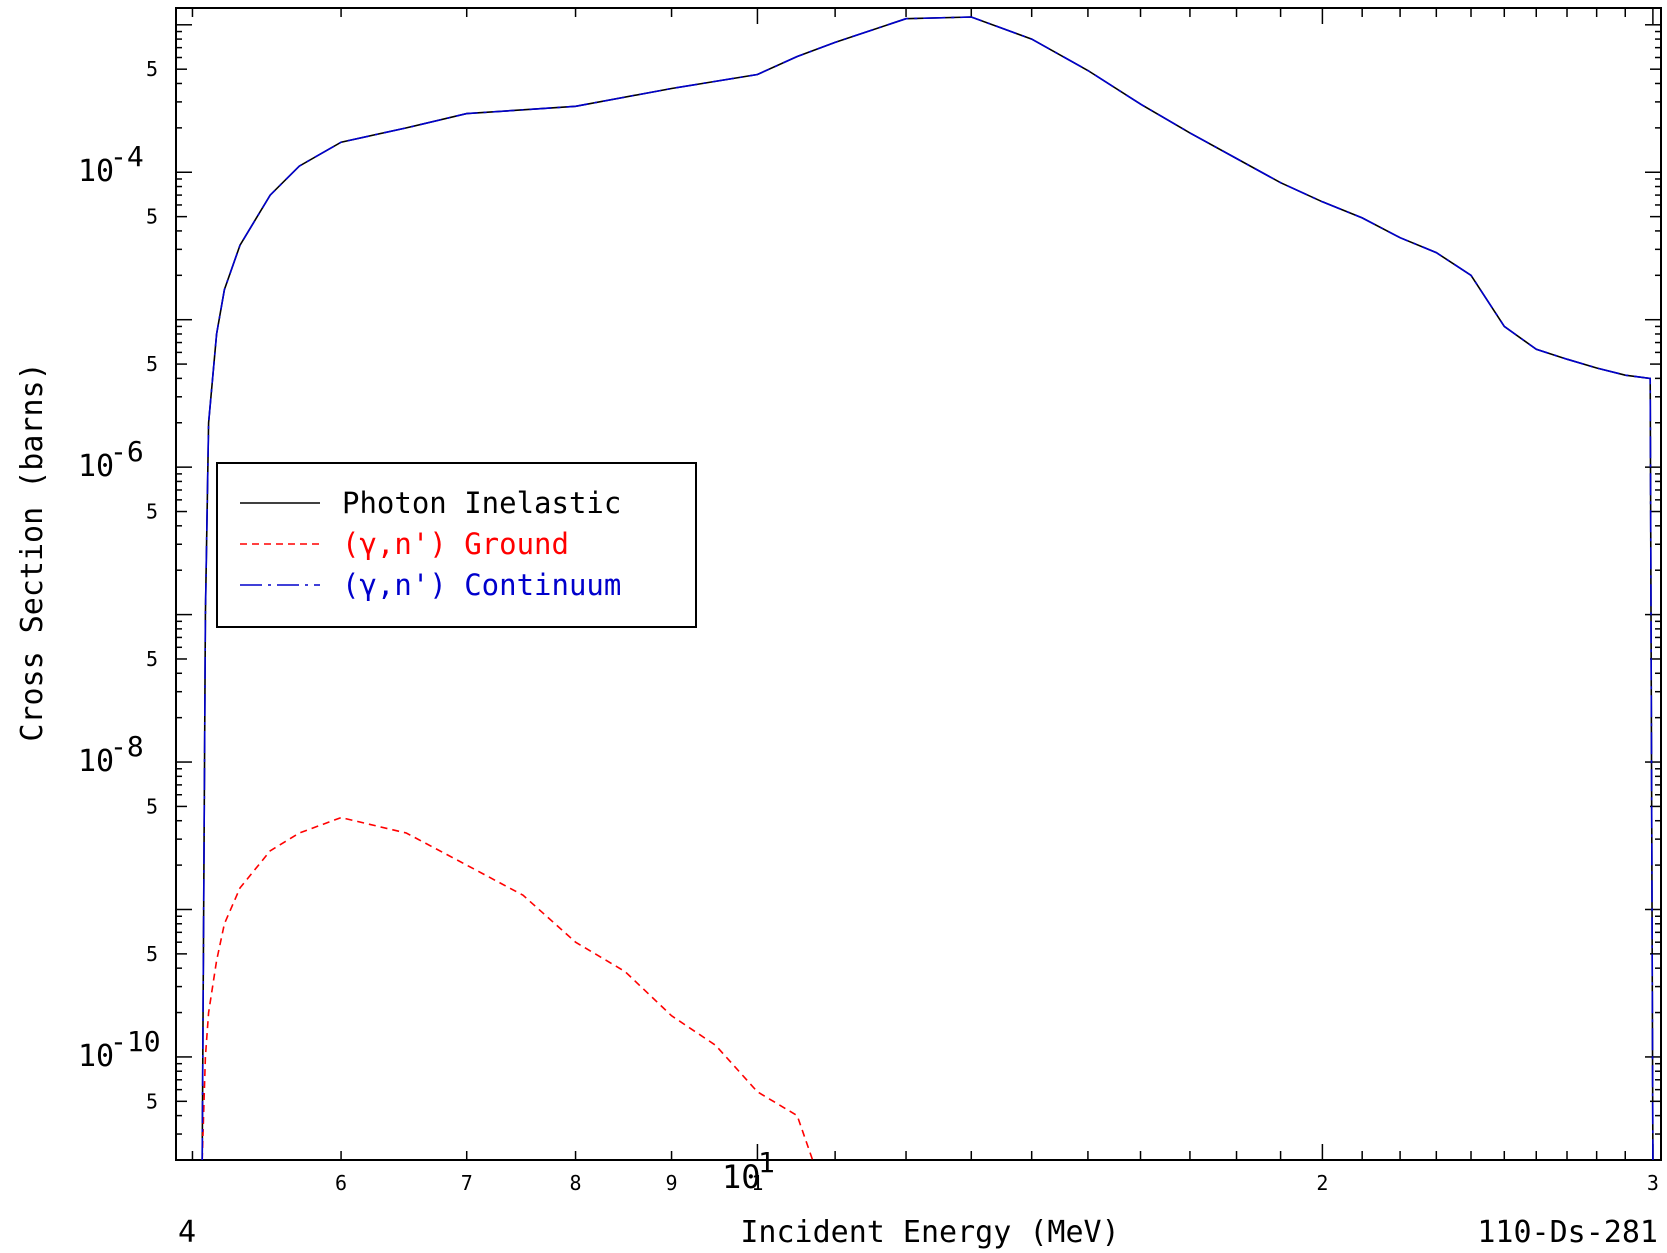 This screenshot has width=1667, height=1253. I want to click on x-tick-label: 9, so click(672, 1183).